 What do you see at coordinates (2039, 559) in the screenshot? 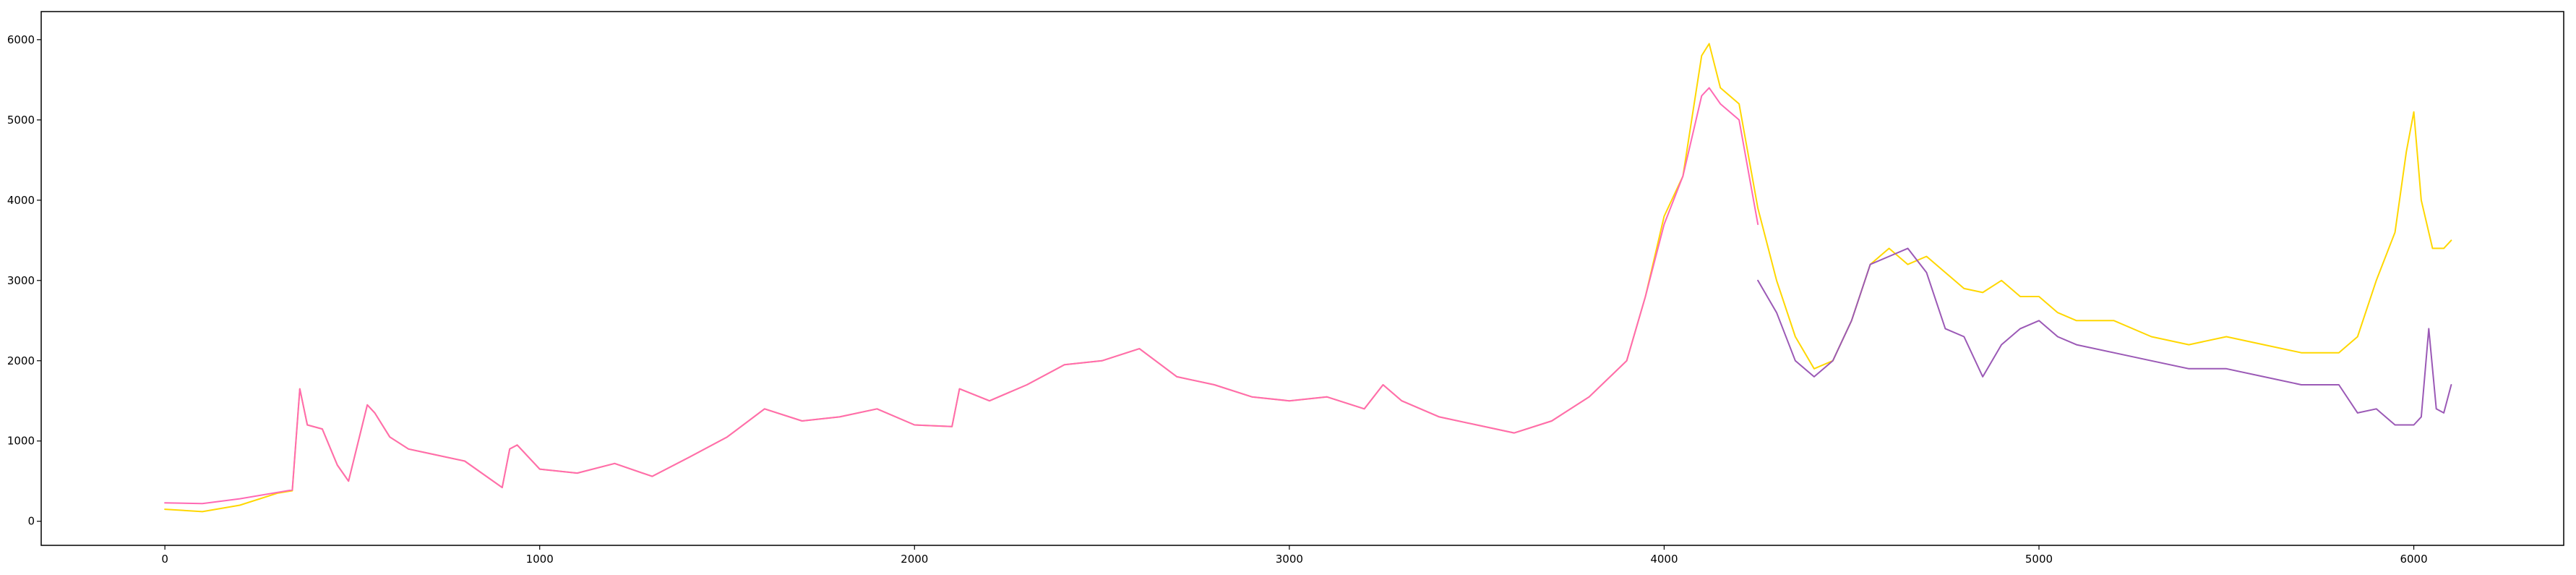
I see `x-tick-label: 5000` at bounding box center [2039, 559].